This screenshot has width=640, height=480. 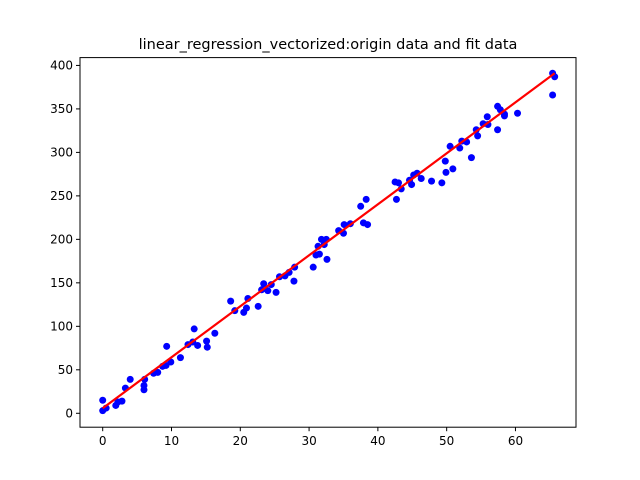 What do you see at coordinates (308, 441) in the screenshot?
I see `x-tick-label: 30` at bounding box center [308, 441].